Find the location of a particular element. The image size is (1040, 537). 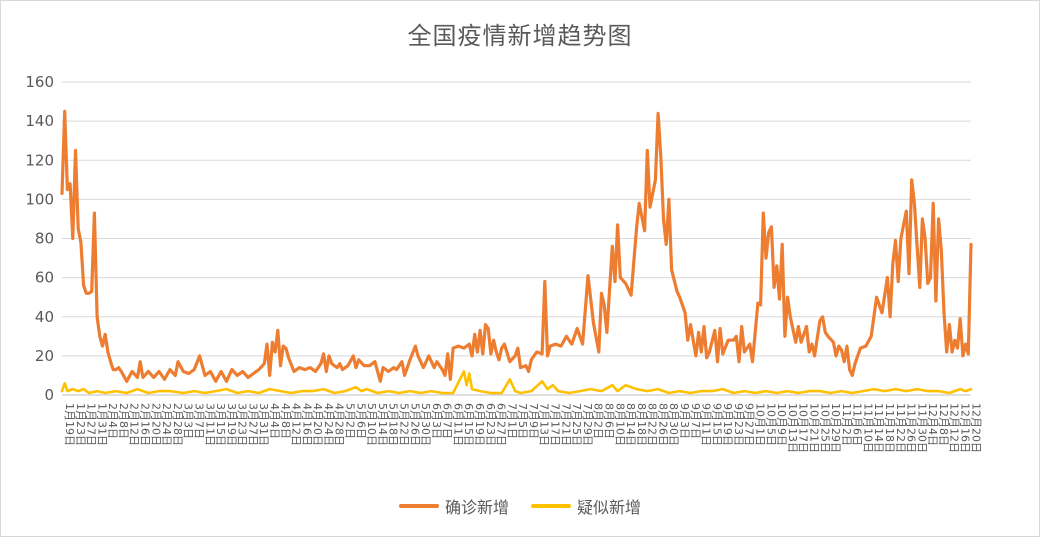

x-tick-label: 10月13日 is located at coordinates (792, 428).